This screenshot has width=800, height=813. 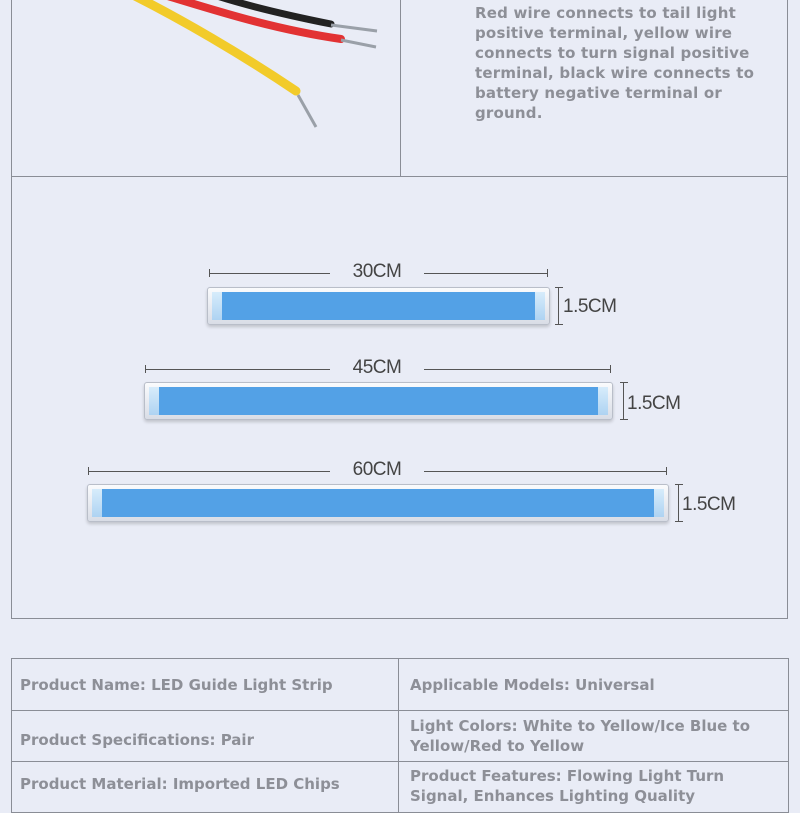 What do you see at coordinates (377, 368) in the screenshot?
I see `length-label: 45CM` at bounding box center [377, 368].